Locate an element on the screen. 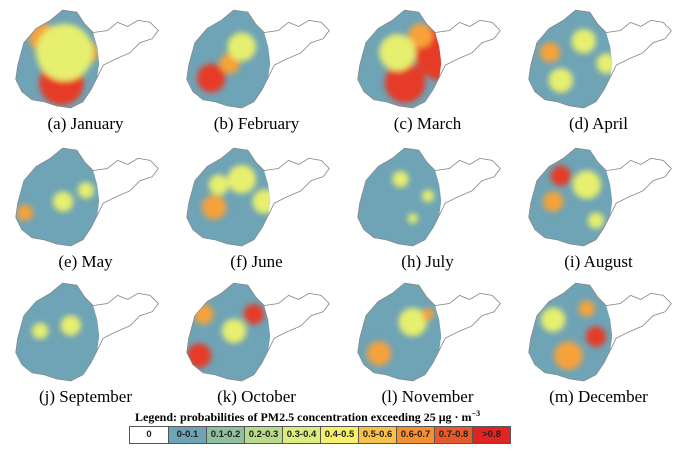 The width and height of the screenshot is (685, 451). month-map-panel: (d) April is located at coordinates (598, 68).